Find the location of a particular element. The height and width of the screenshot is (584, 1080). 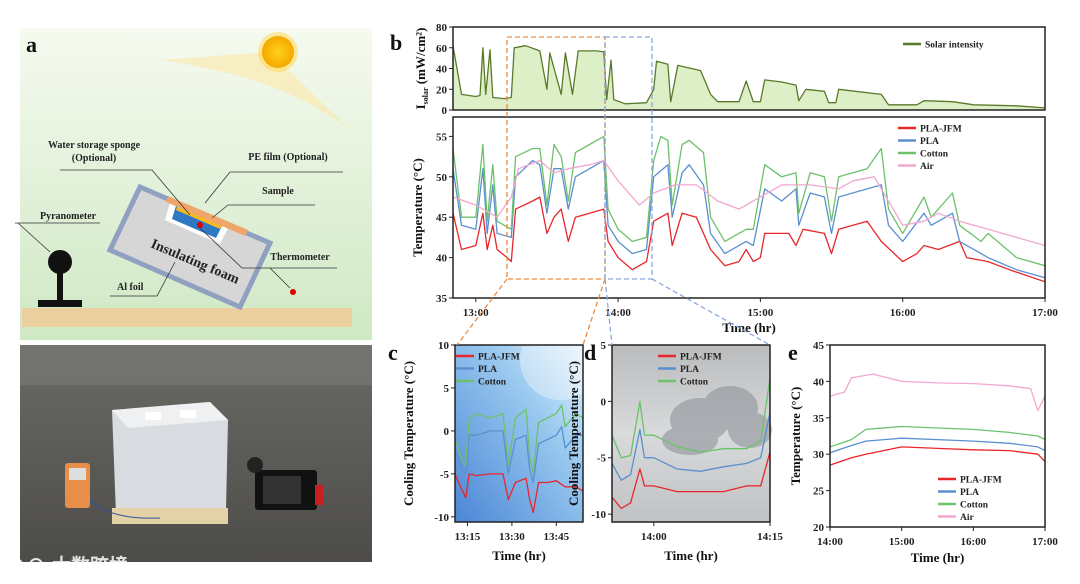

y-tick-label: 35 is located at coordinates (819, 419).